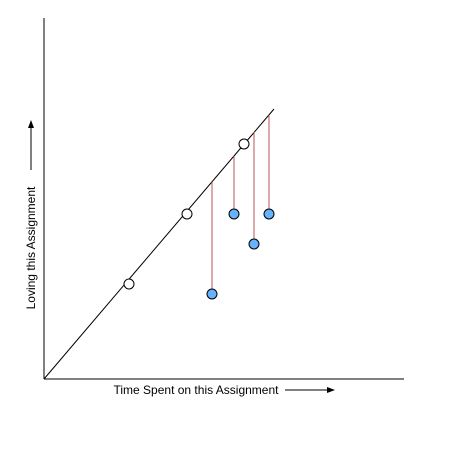 The image size is (467, 461). What do you see at coordinates (31, 247) in the screenshot?
I see `y-axis-label: Loving this Assignment` at bounding box center [31, 247].